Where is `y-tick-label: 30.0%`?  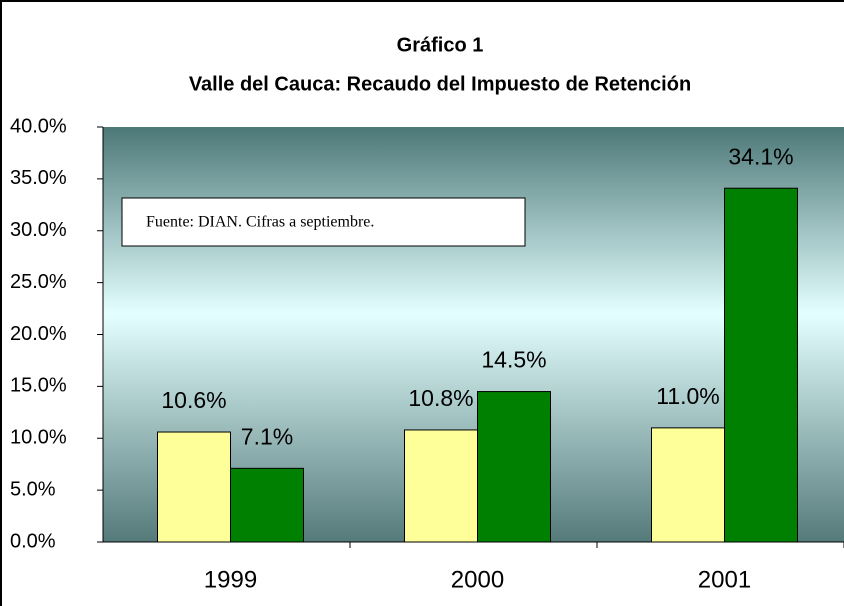
y-tick-label: 30.0% is located at coordinates (38, 230).